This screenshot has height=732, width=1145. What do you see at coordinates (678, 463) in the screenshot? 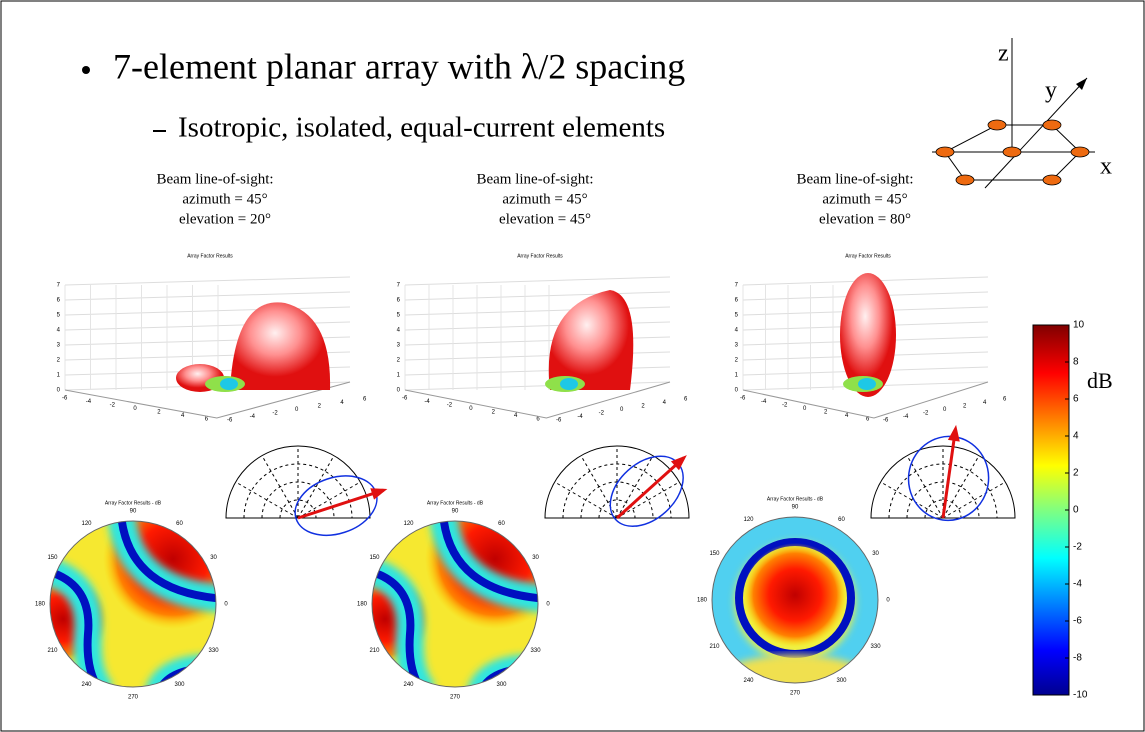
I see `arrow-head` at bounding box center [678, 463].